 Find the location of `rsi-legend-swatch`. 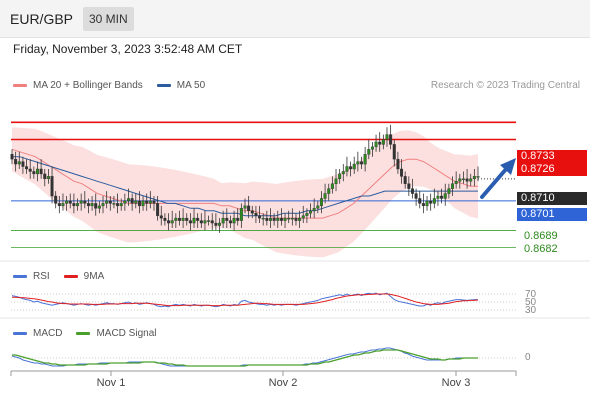

rsi-legend-swatch is located at coordinates (20, 276).